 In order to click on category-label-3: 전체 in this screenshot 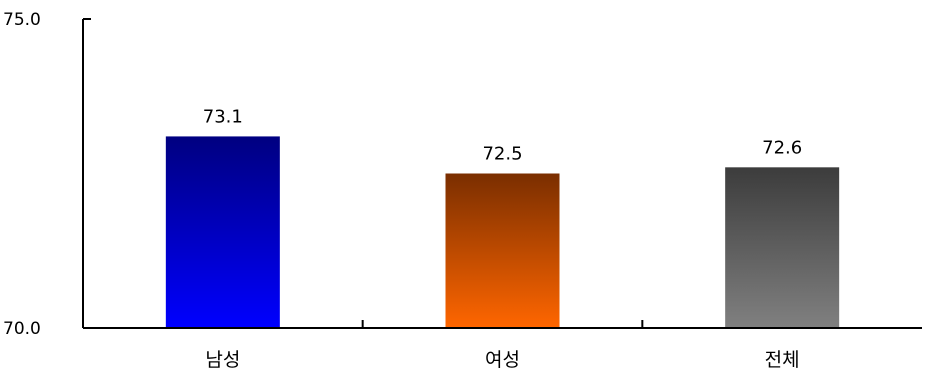, I will do `click(782, 360)`.